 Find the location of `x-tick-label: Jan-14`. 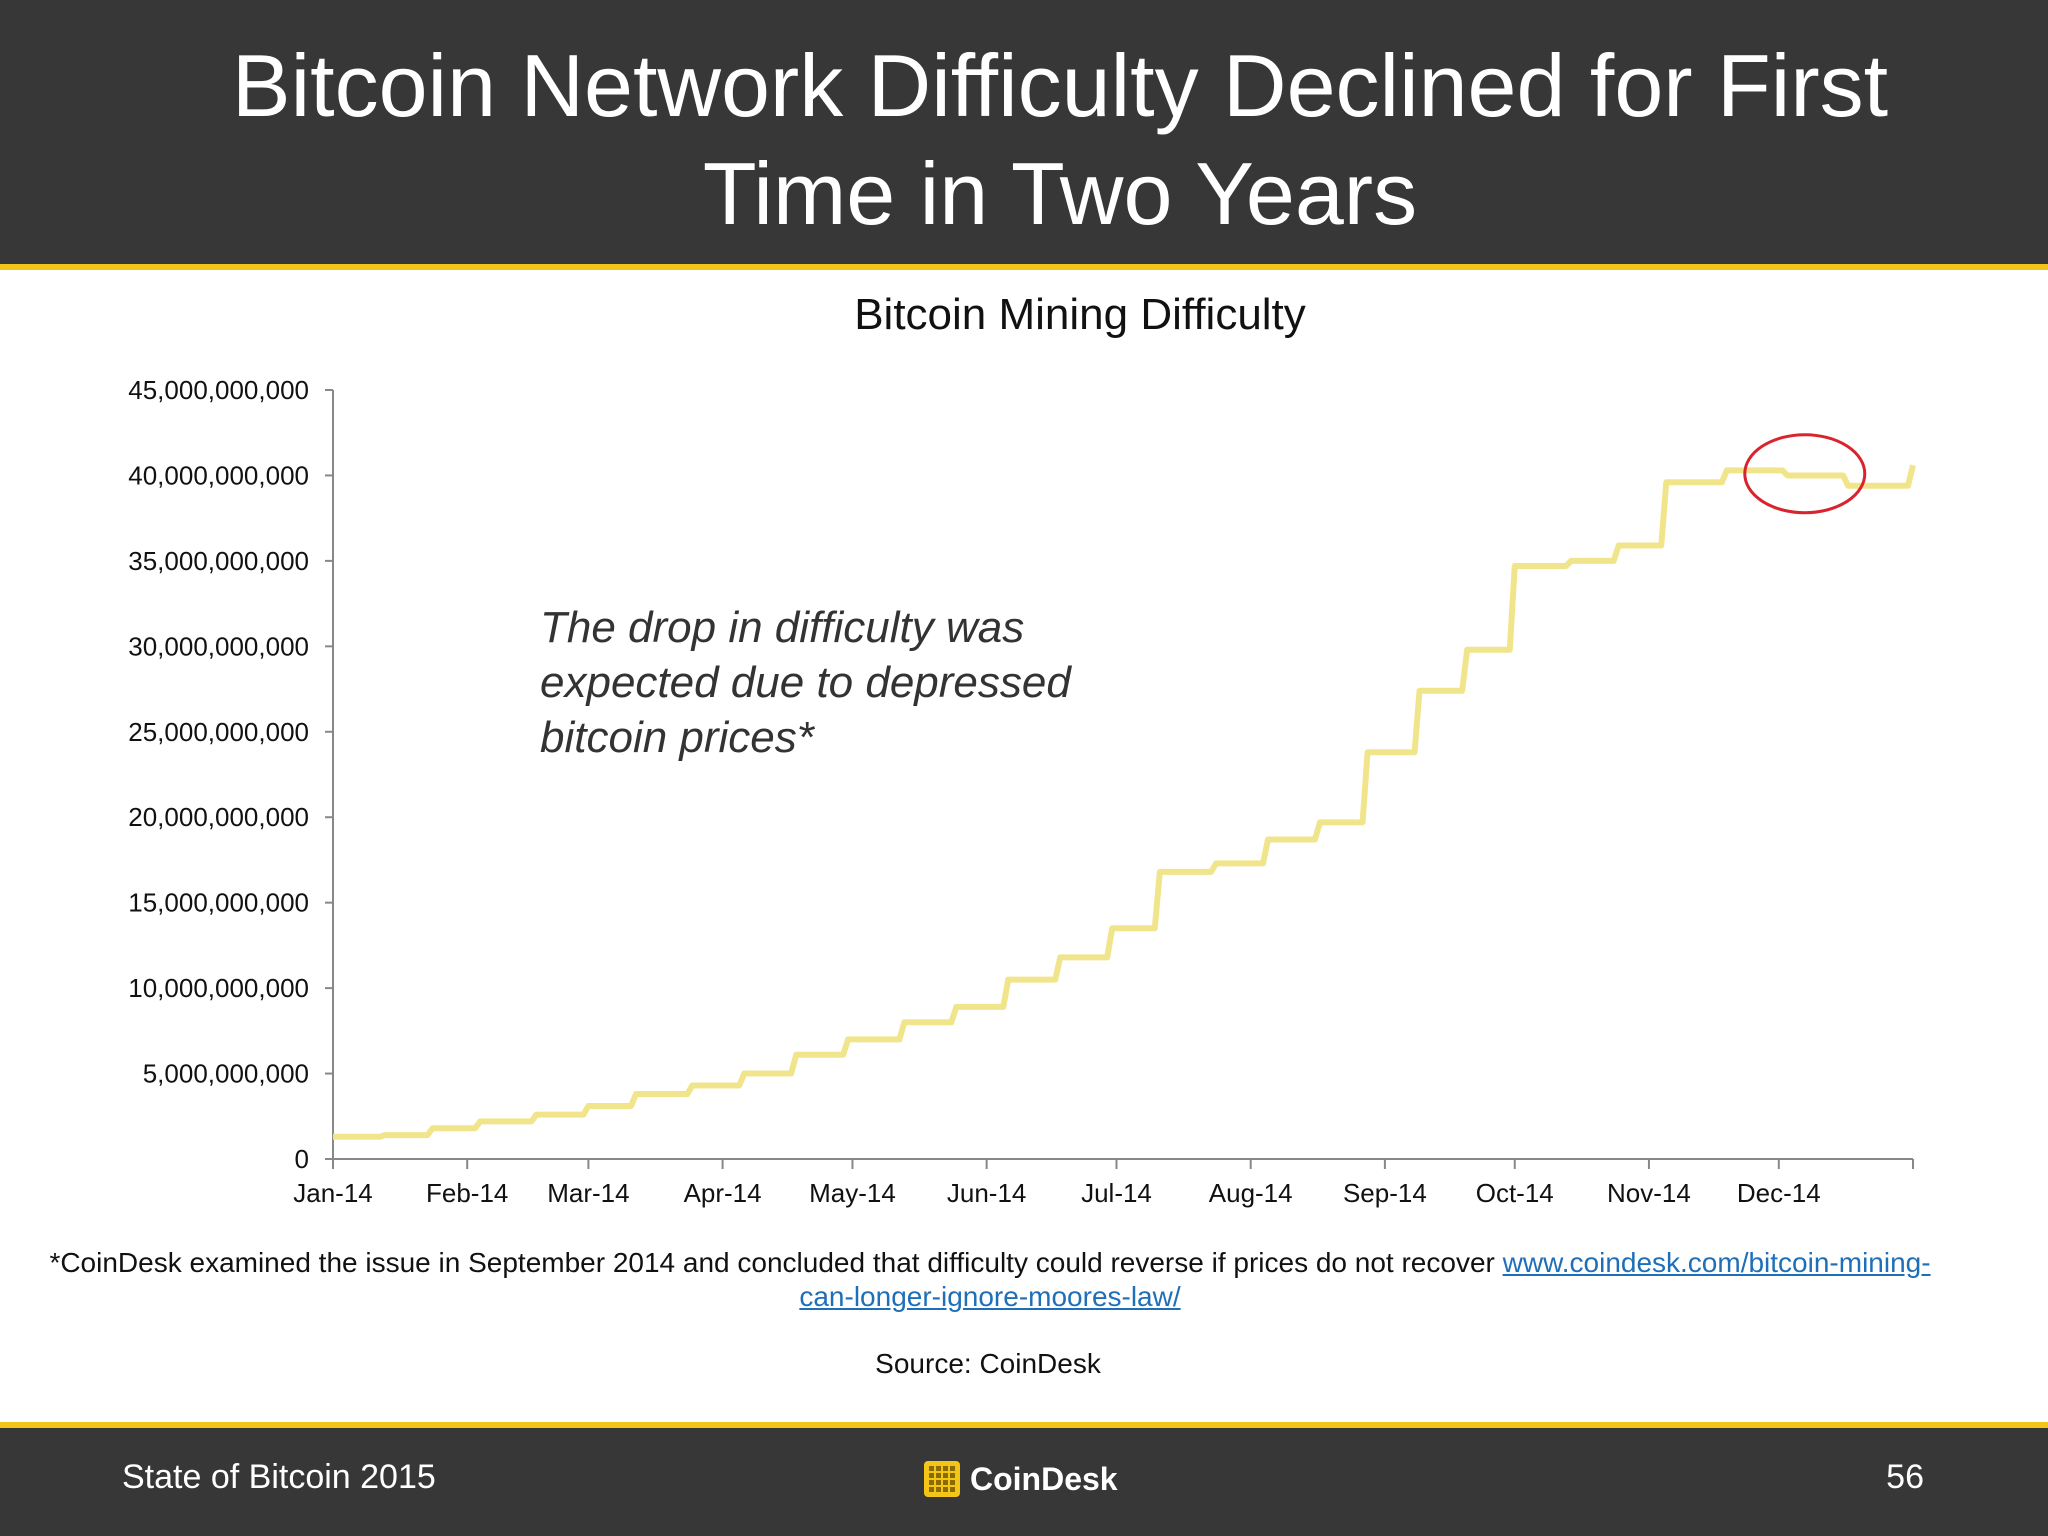

x-tick-label: Jan-14 is located at coordinates (333, 1193).